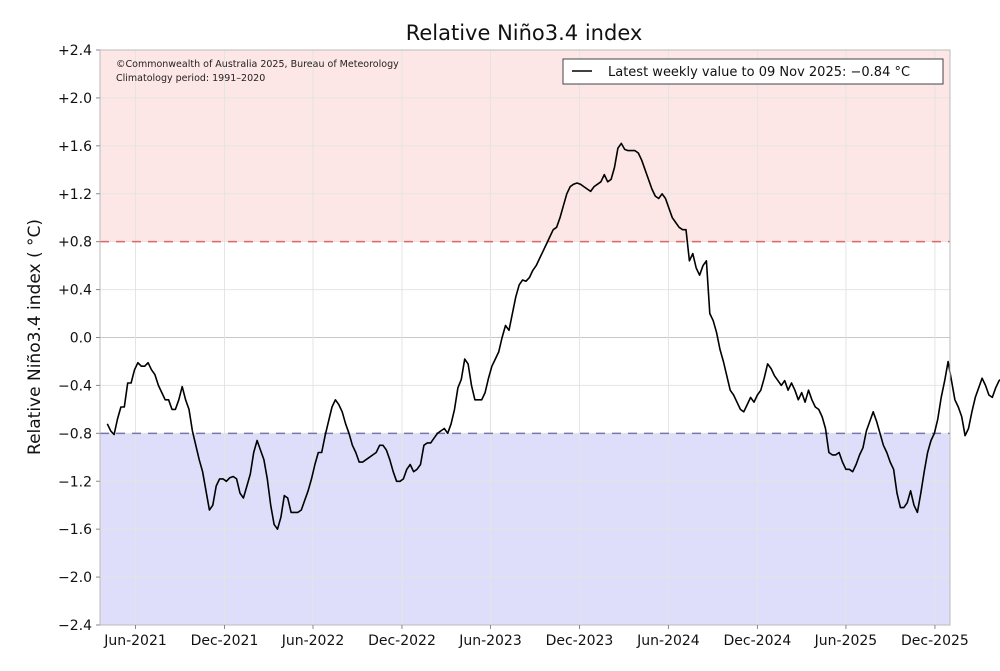 The image size is (1000, 671). Describe the element at coordinates (313, 641) in the screenshot. I see `x-tick-label: Jun-2022` at that location.